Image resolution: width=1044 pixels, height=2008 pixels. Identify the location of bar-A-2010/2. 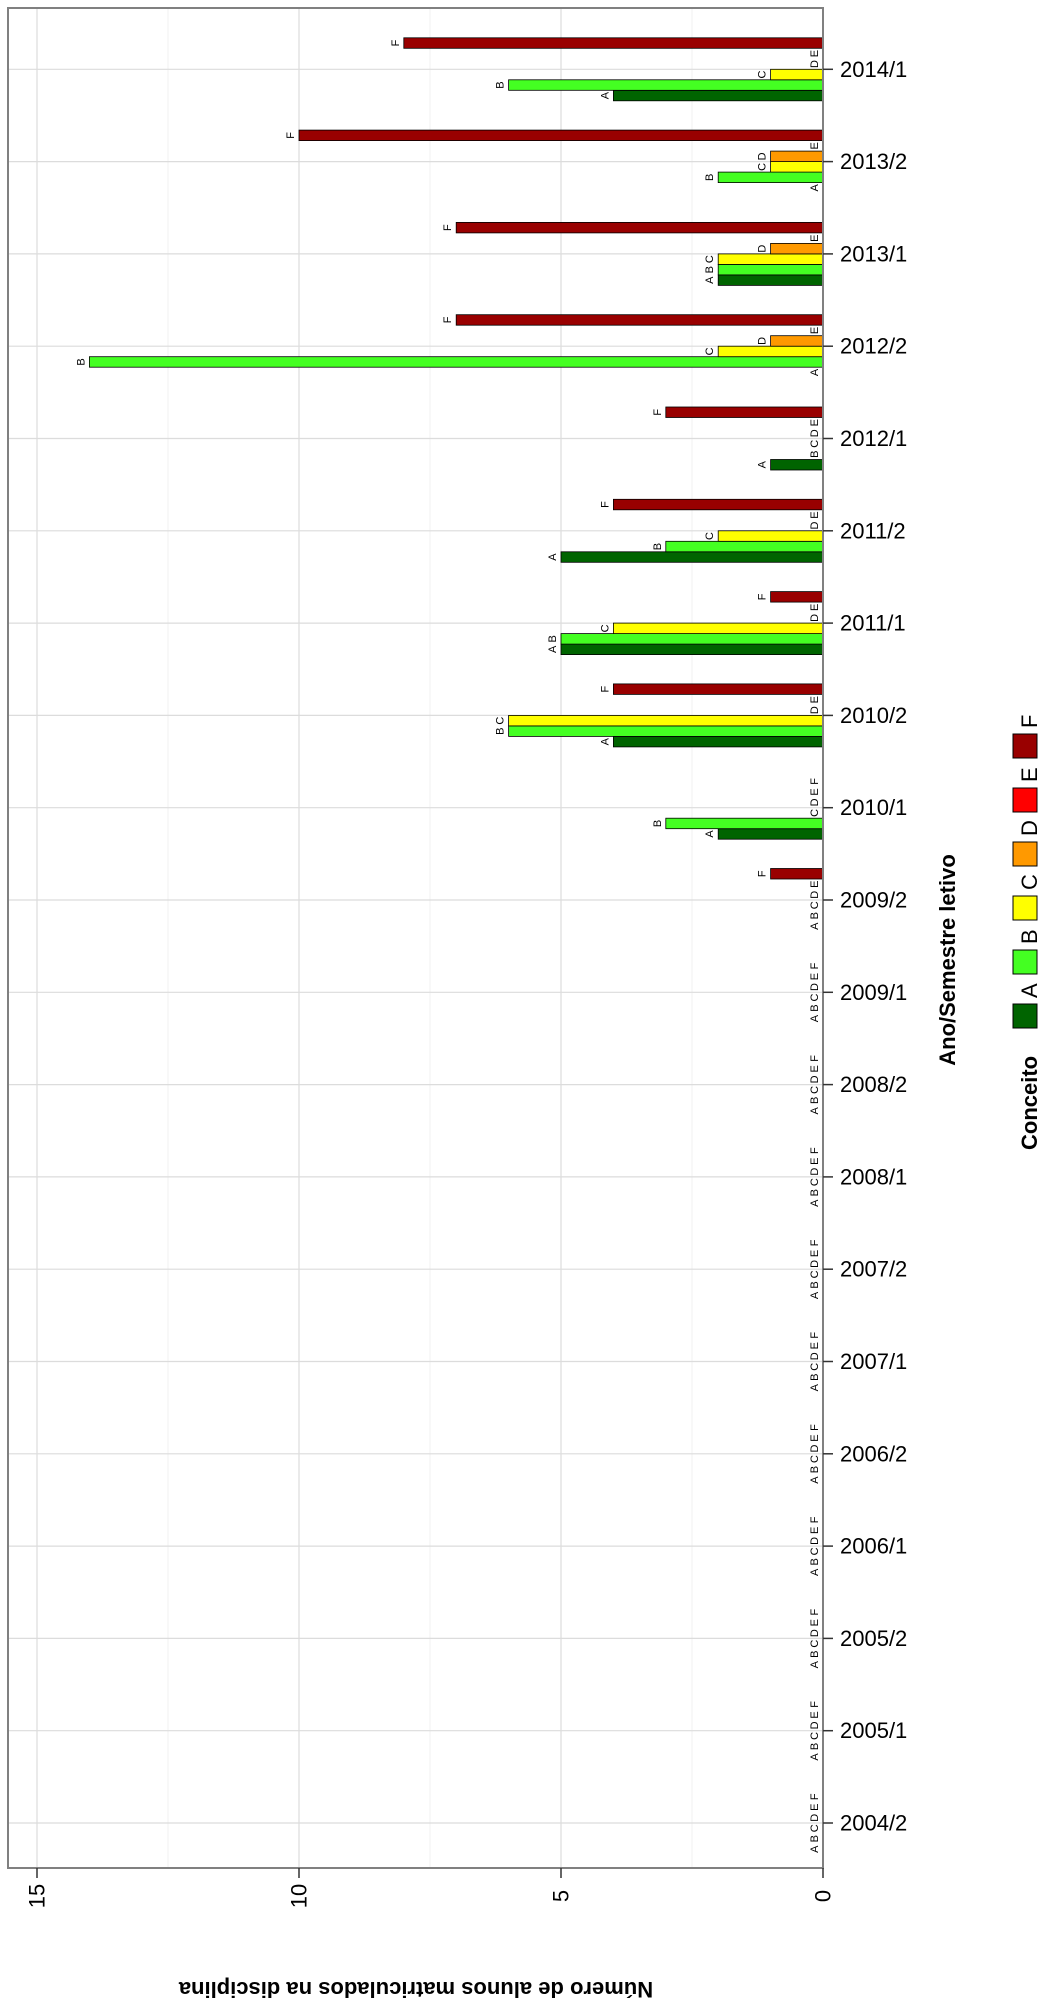
(718, 742).